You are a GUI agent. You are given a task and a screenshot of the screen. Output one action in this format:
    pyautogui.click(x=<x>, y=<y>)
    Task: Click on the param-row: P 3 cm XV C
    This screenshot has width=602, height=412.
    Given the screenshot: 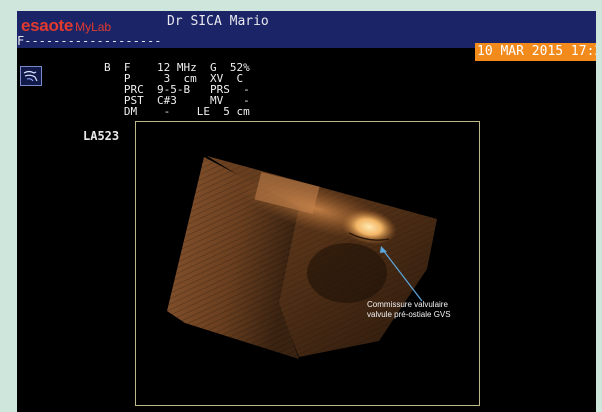 What is the action you would take?
    pyautogui.click(x=174, y=78)
    